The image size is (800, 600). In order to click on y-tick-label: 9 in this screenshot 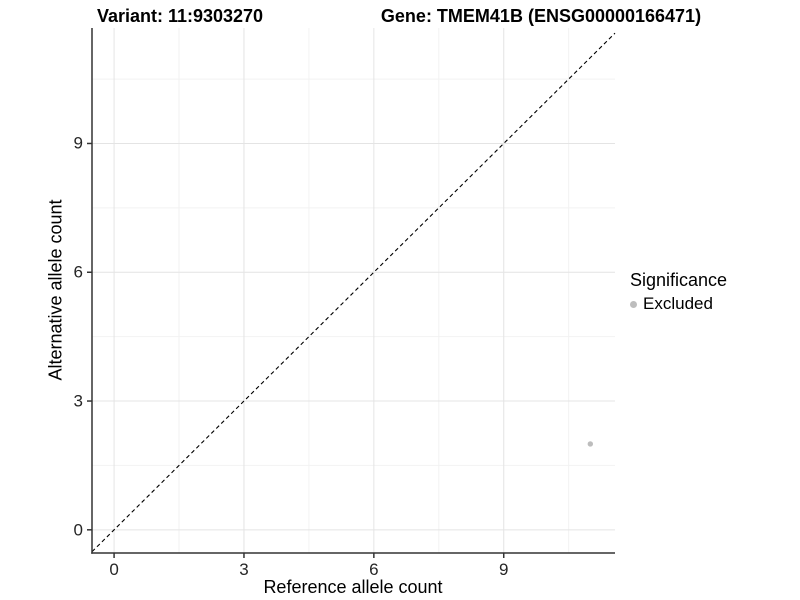, I will do `click(78, 143)`.